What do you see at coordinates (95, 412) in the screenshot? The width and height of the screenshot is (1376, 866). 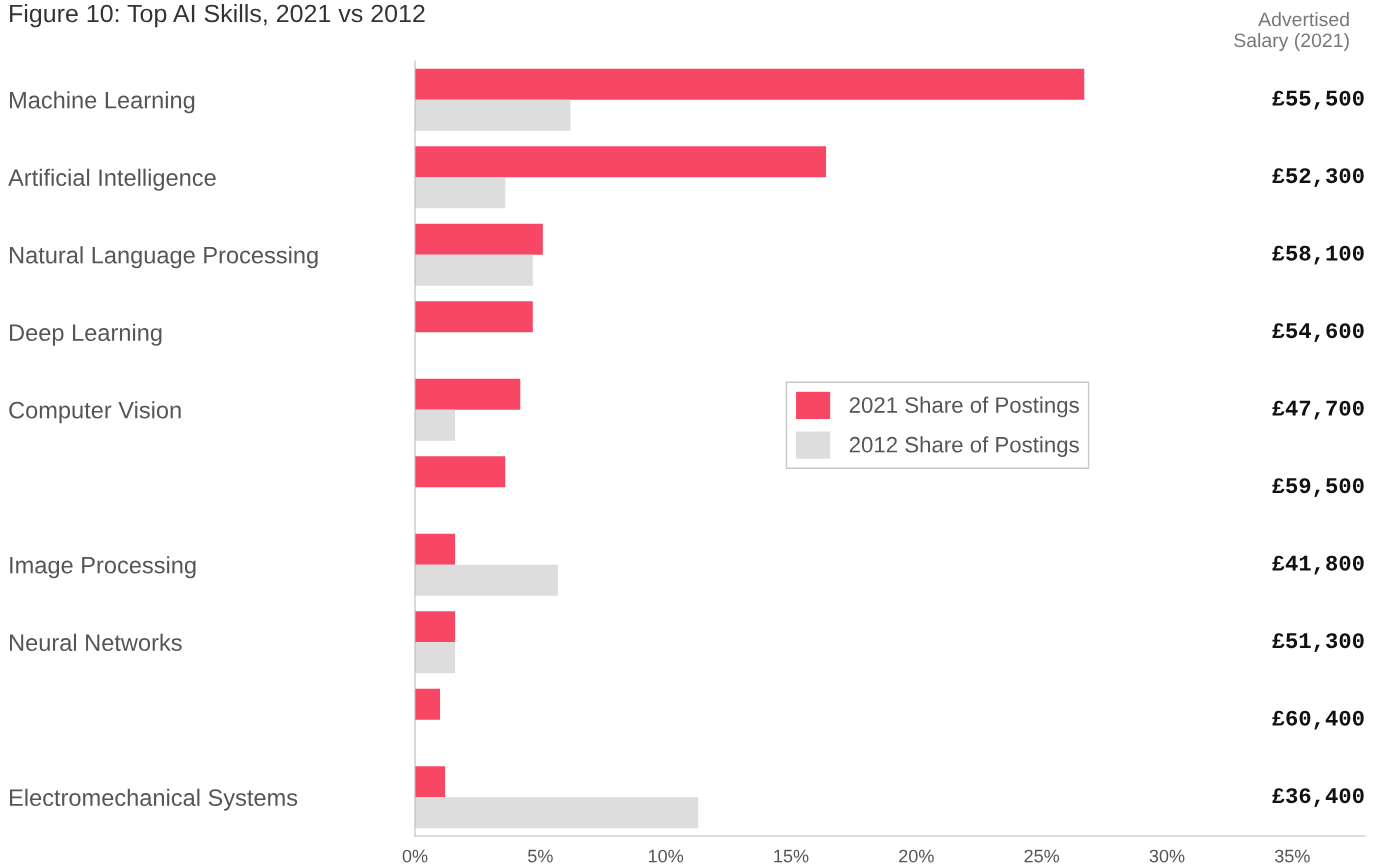 I see `y-tick-label: Computer Vision` at bounding box center [95, 412].